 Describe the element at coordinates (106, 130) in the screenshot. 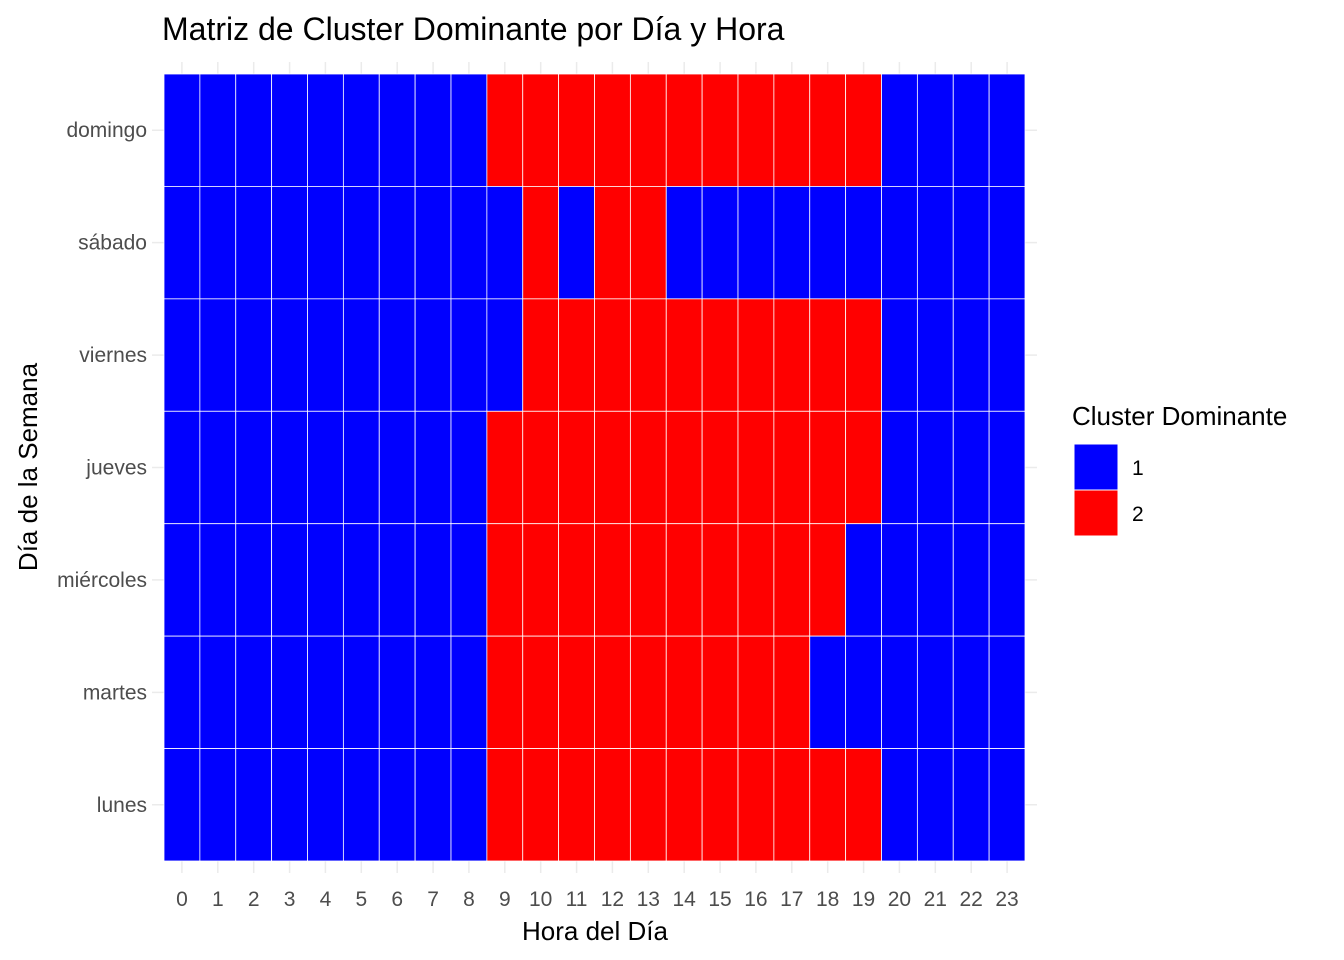

I see `y-tick-label: domingo` at that location.